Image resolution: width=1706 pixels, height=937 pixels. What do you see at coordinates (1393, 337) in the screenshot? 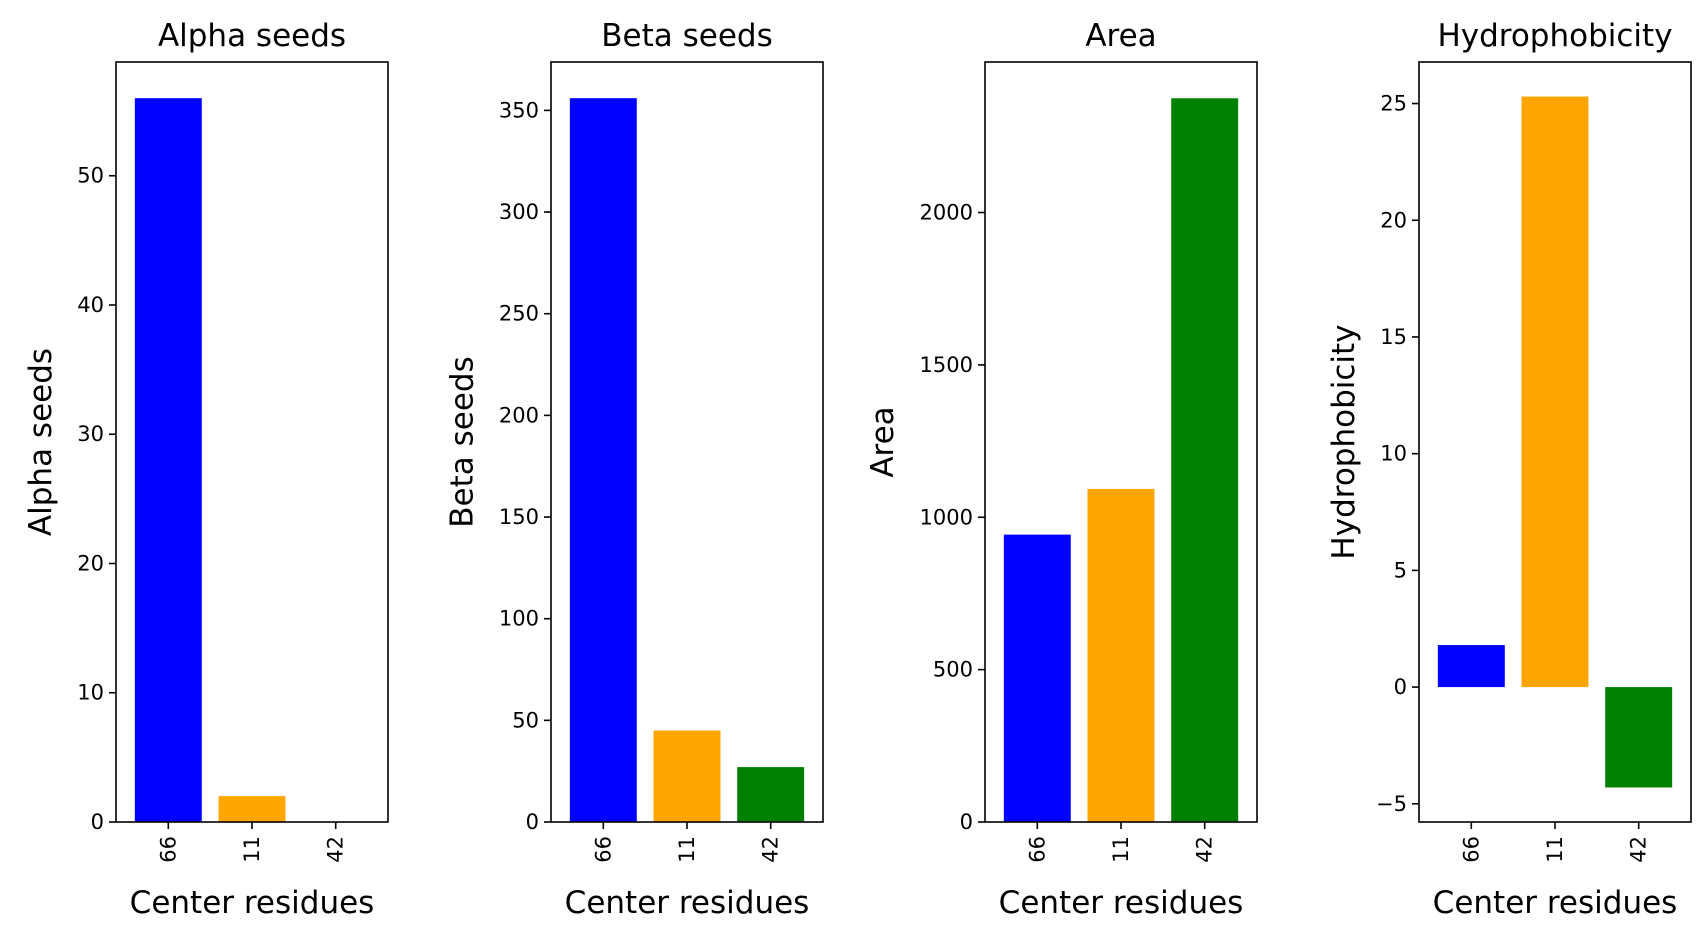
I see `y-tick-label: 15` at bounding box center [1393, 337].